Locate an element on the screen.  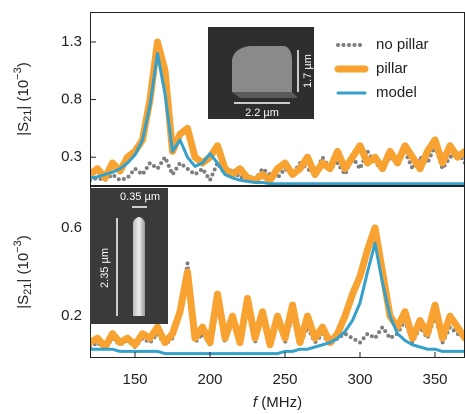
x-axis-label-part: f is located at coordinates (256, 402).